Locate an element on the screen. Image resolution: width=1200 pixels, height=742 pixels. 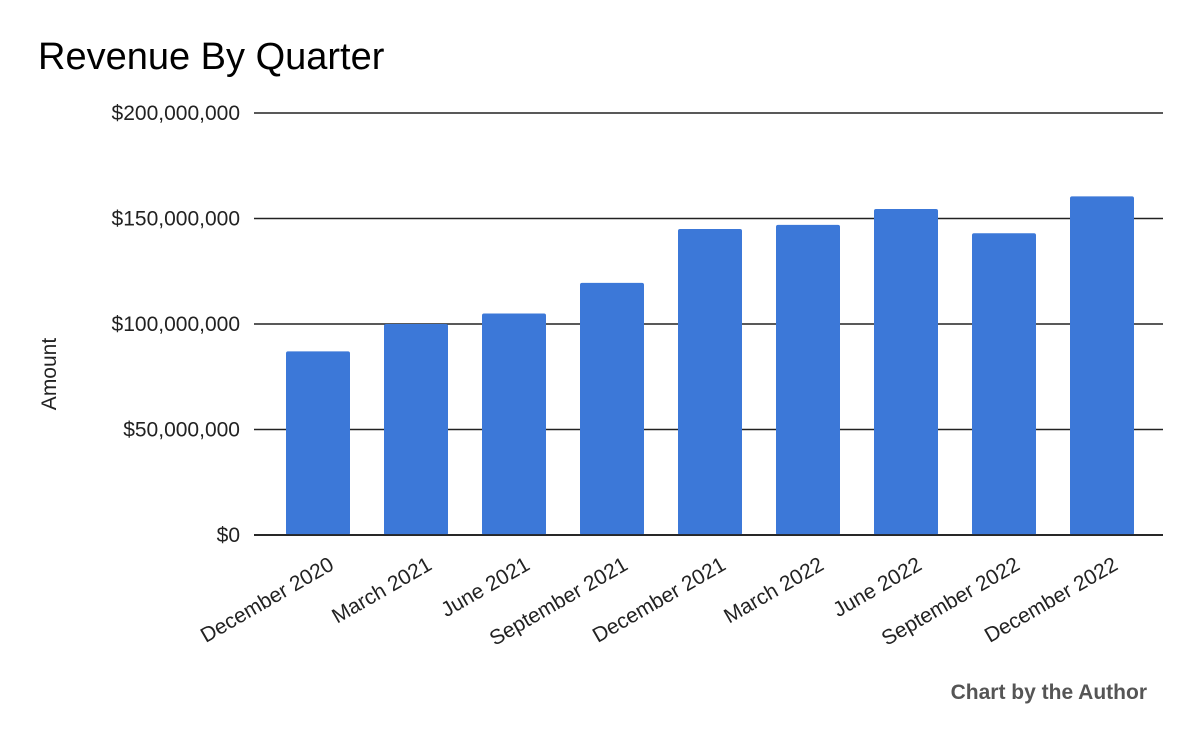
chart-title: Revenue By Quarter is located at coordinates (211, 57).